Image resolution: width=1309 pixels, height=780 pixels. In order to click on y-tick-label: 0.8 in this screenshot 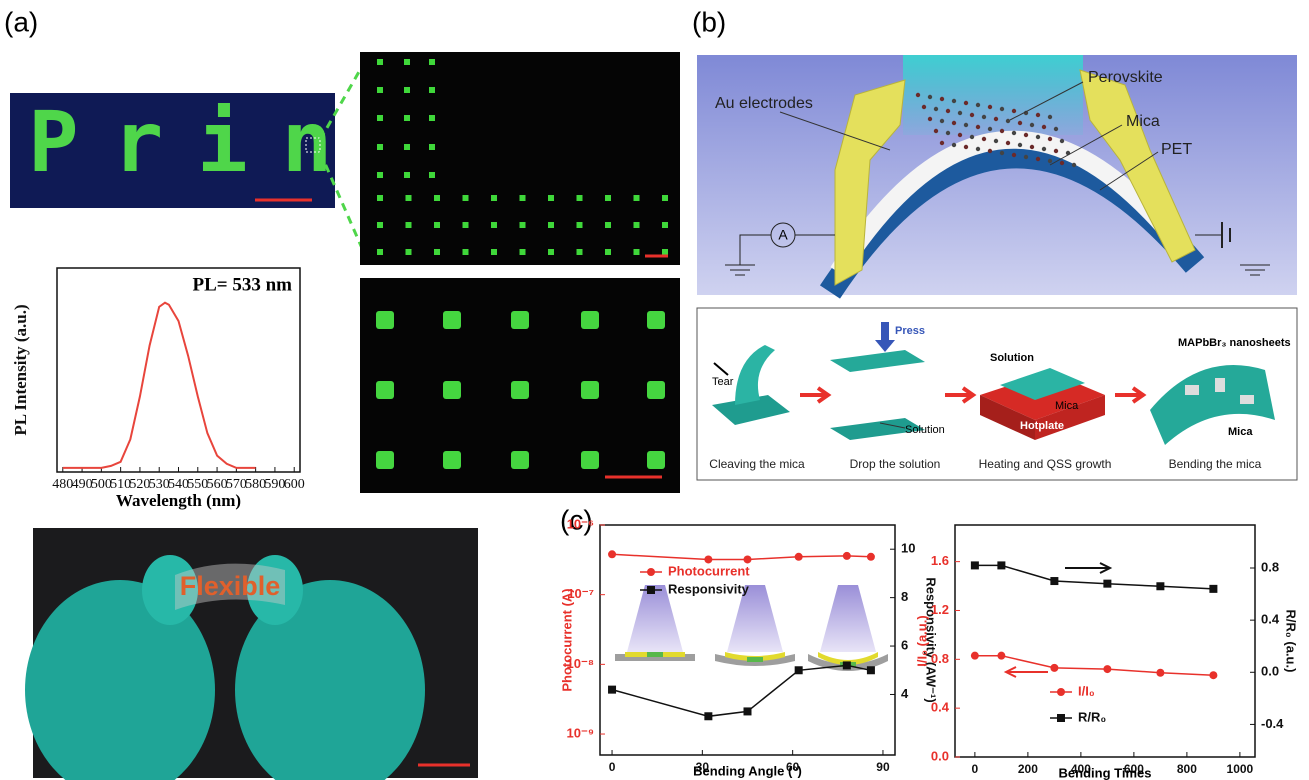, I will do `click(940, 658)`.